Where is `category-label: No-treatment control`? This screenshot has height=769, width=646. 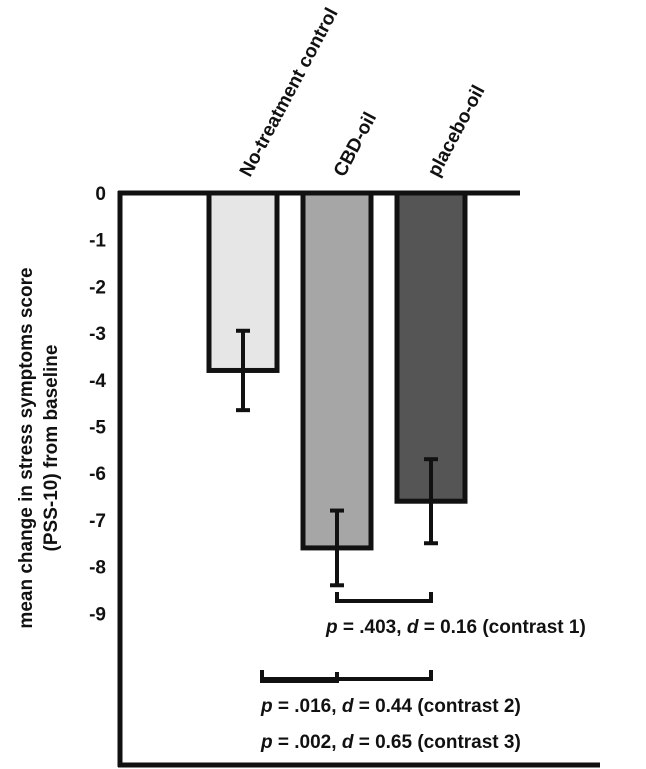 category-label: No-treatment control is located at coordinates (289, 93).